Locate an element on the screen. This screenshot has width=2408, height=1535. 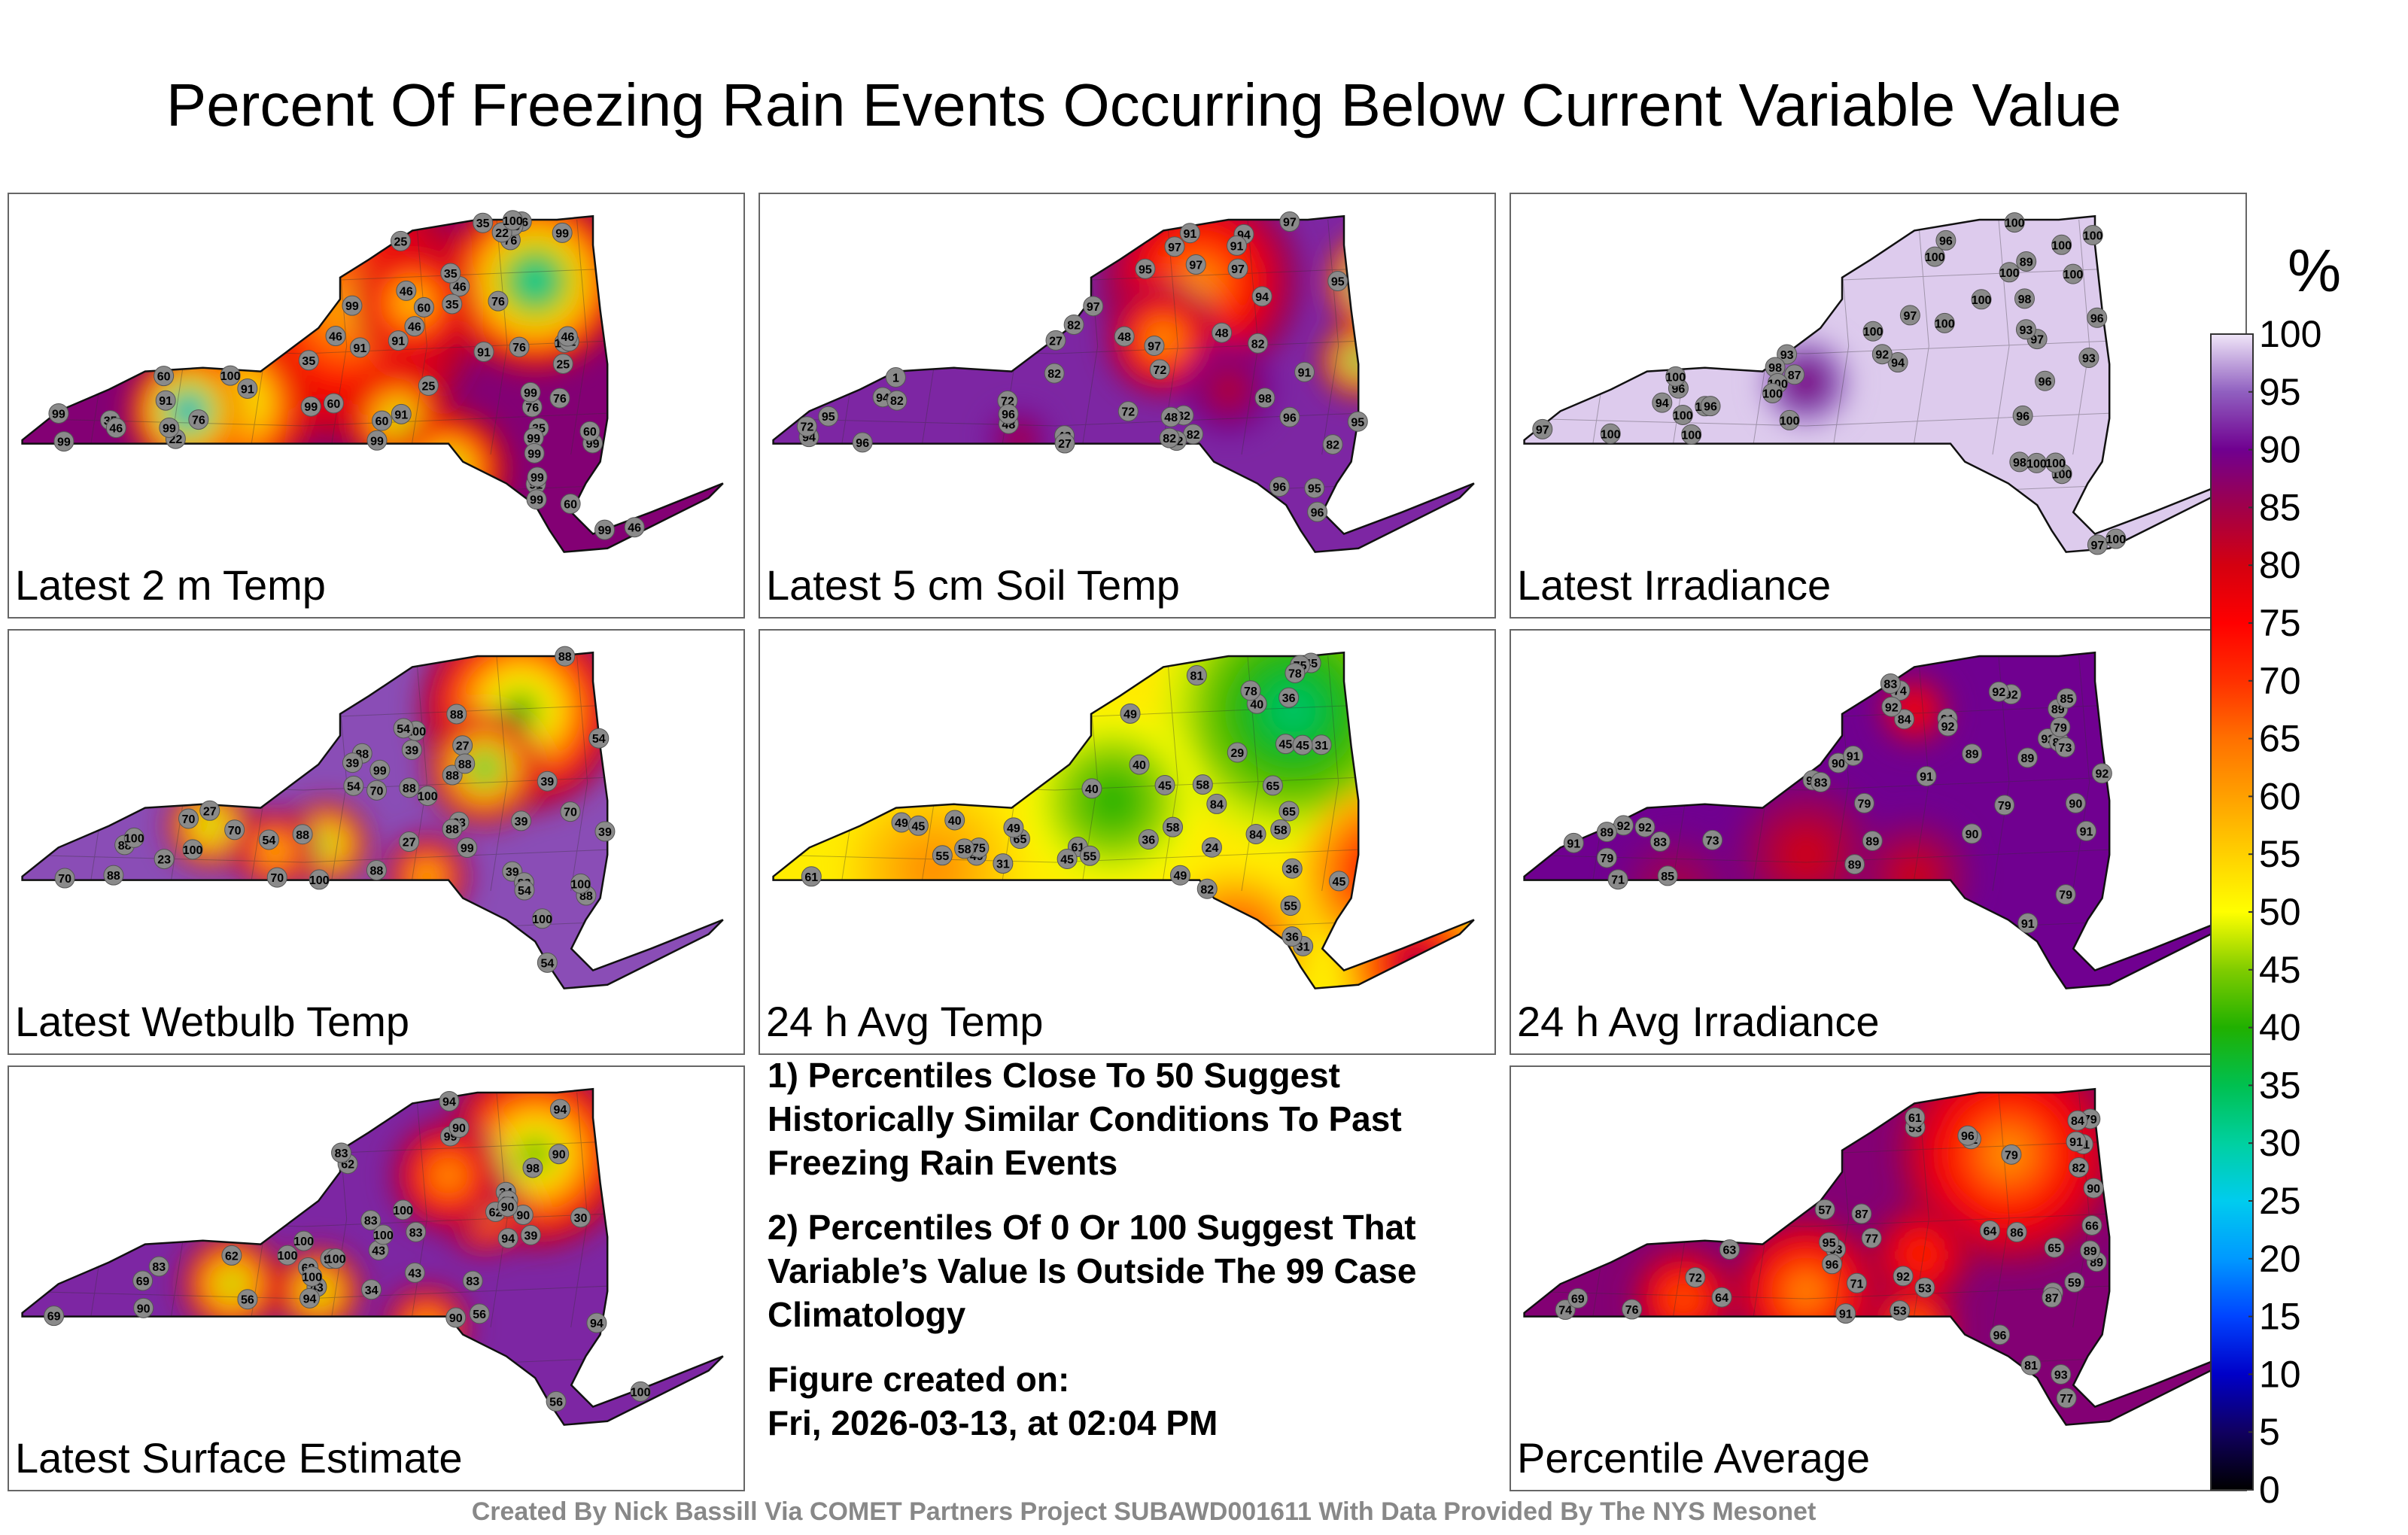
station-value: 45 is located at coordinates (1339, 882).